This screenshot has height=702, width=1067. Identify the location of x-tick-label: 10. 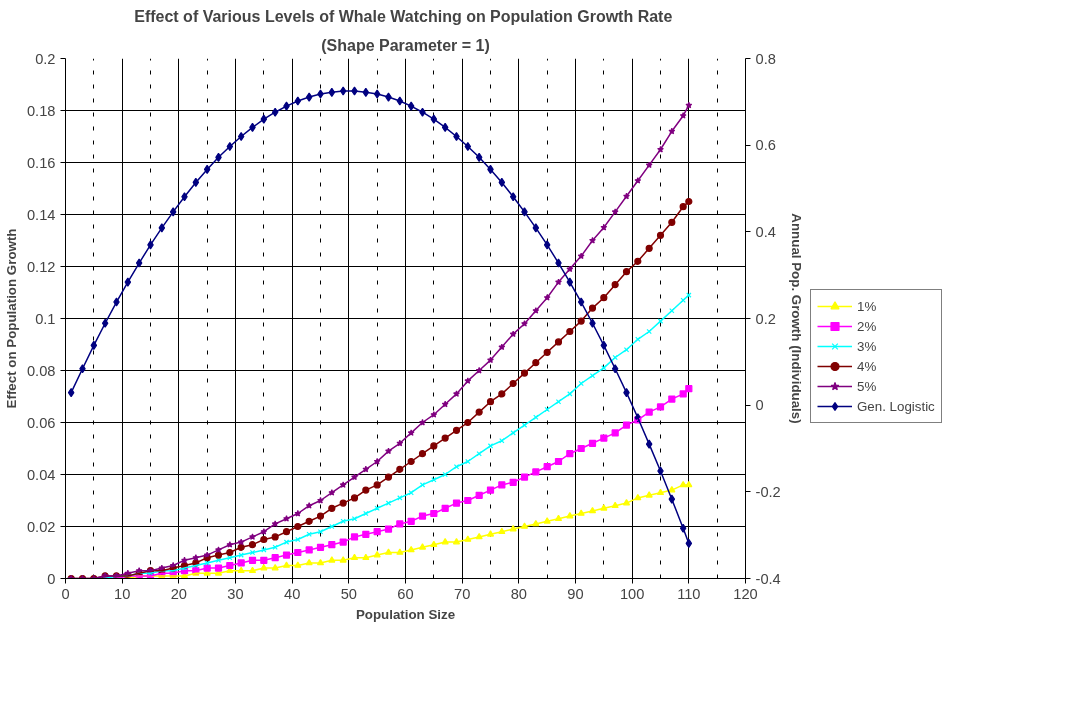
(122, 593).